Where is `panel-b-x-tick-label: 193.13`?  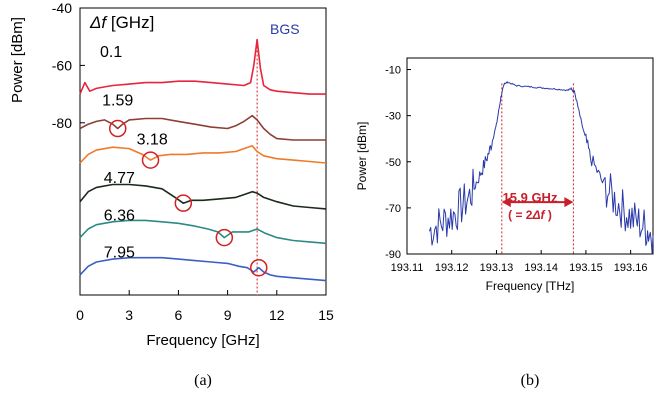
panel-b-x-tick-label: 193.13 is located at coordinates (497, 268).